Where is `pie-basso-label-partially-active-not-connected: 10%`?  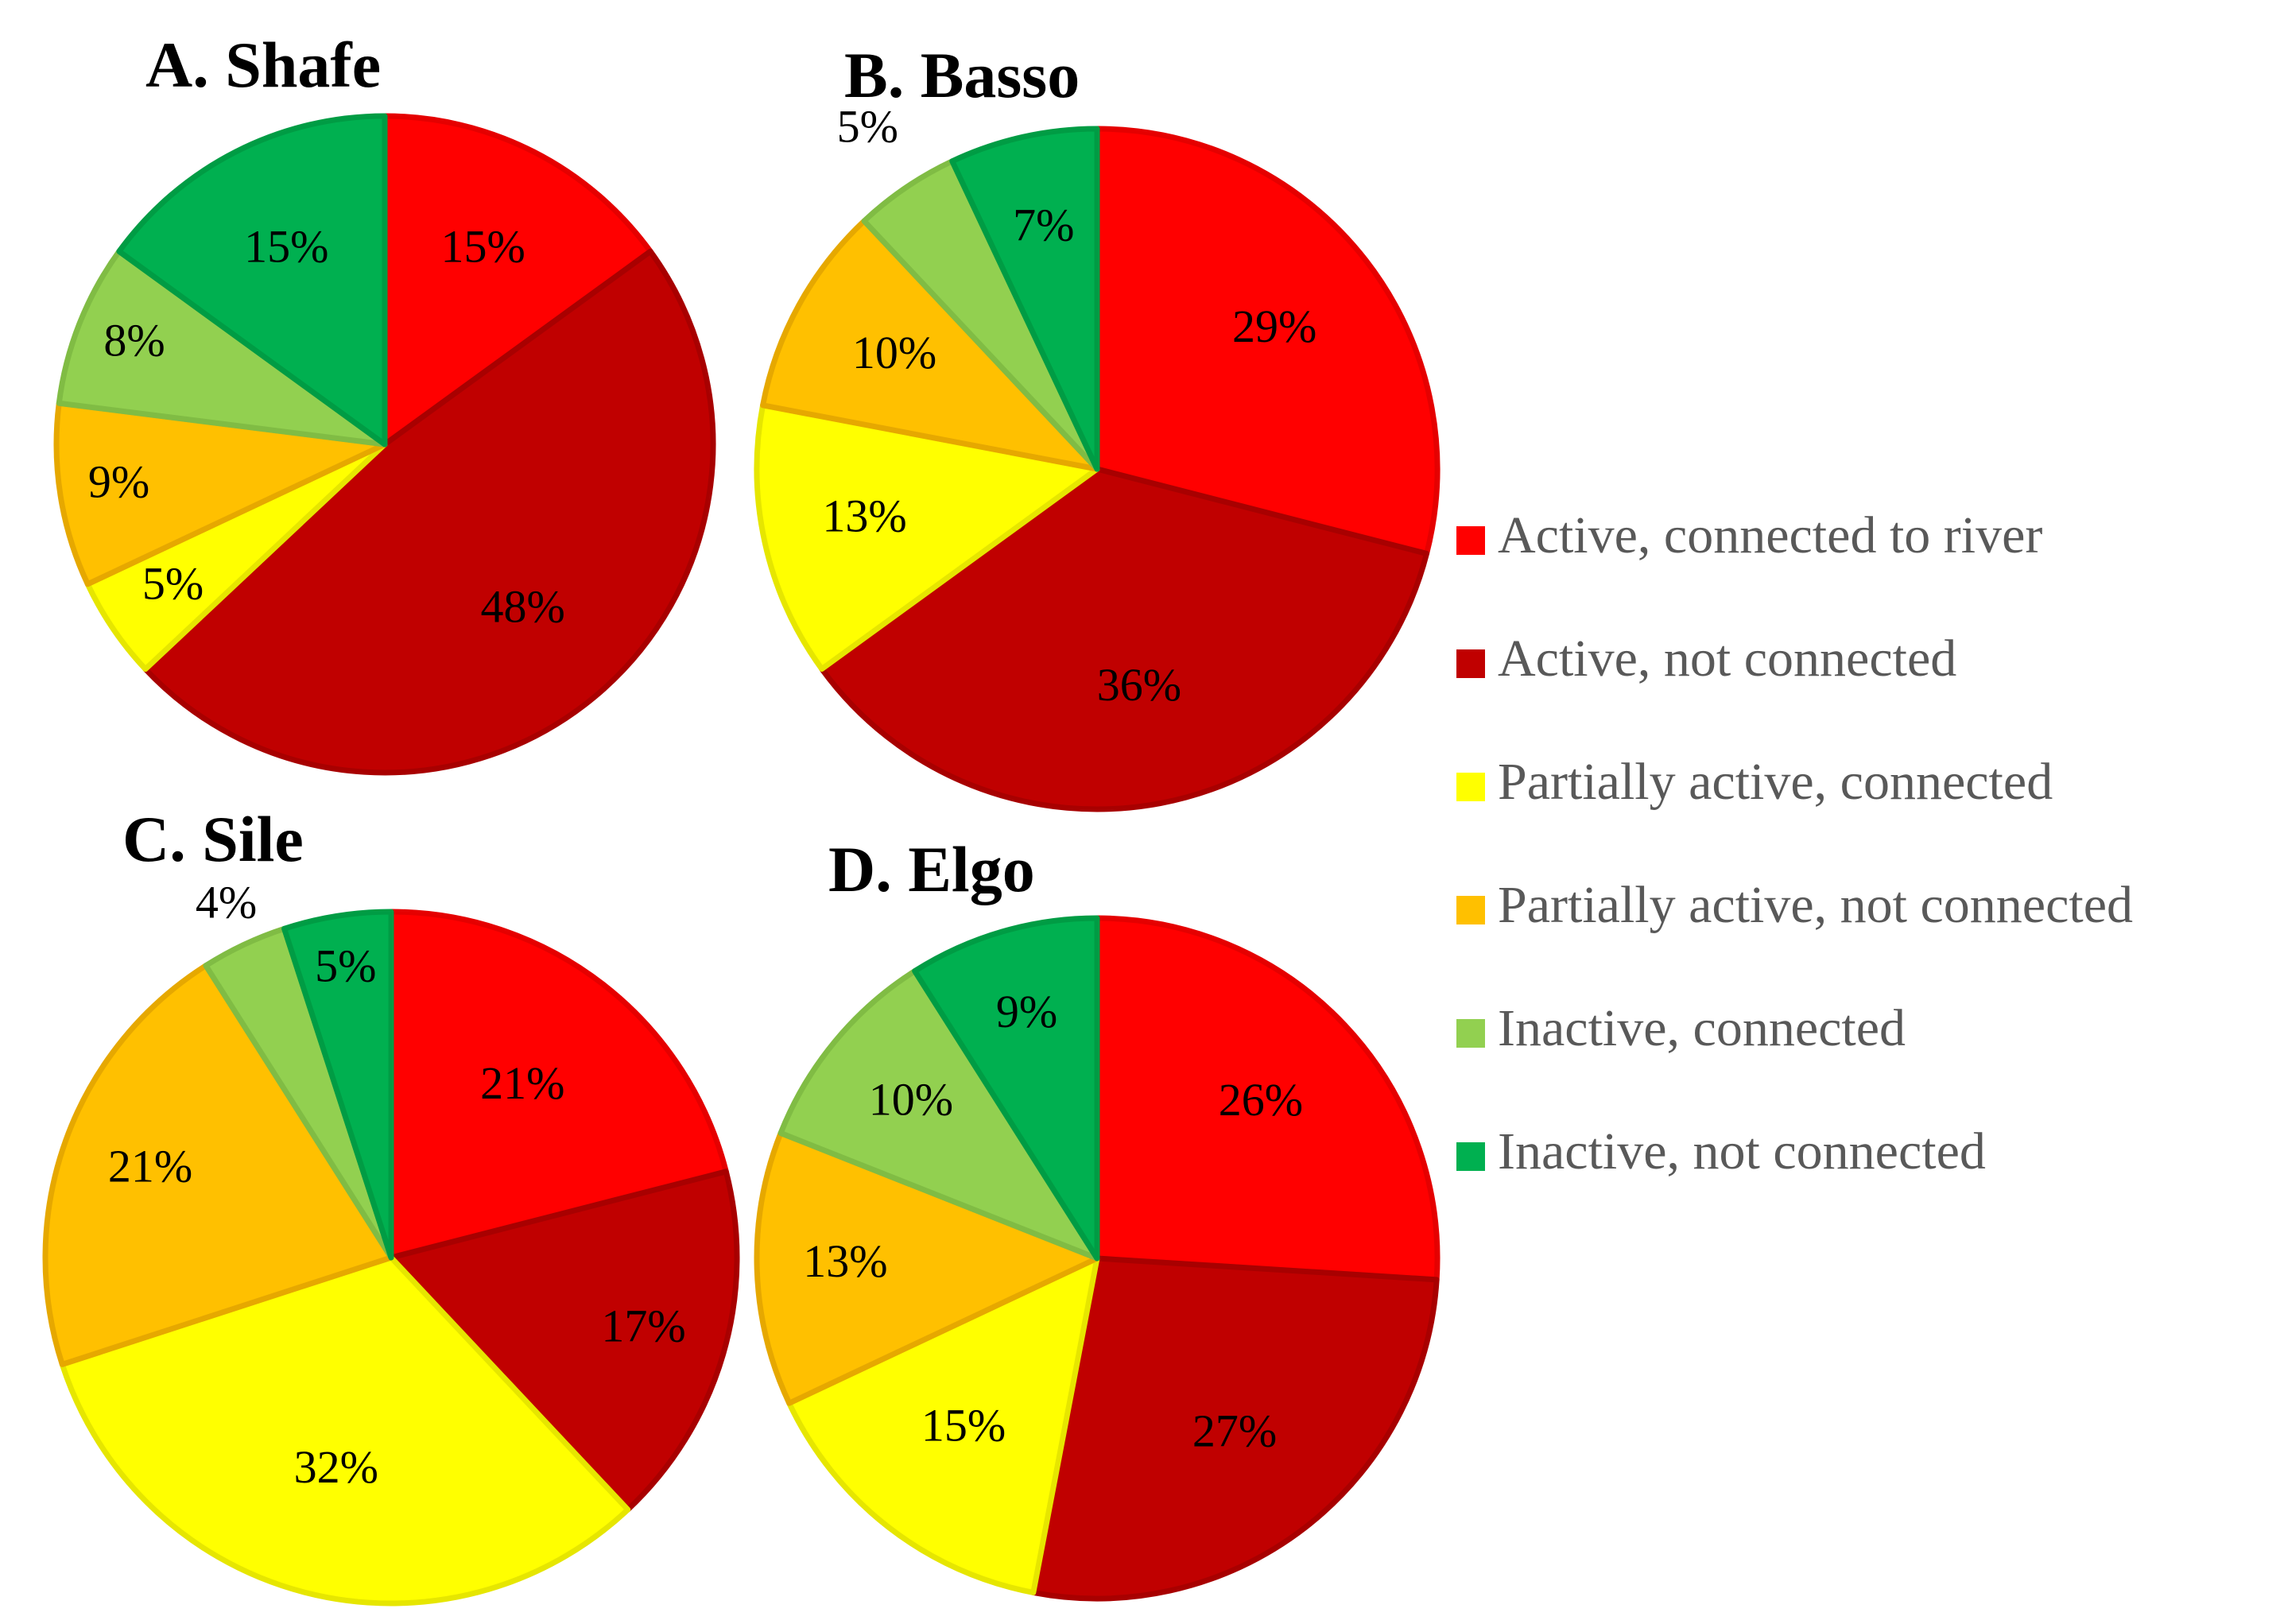
pie-basso-label-partially-active-not-connected: 10% is located at coordinates (894, 352).